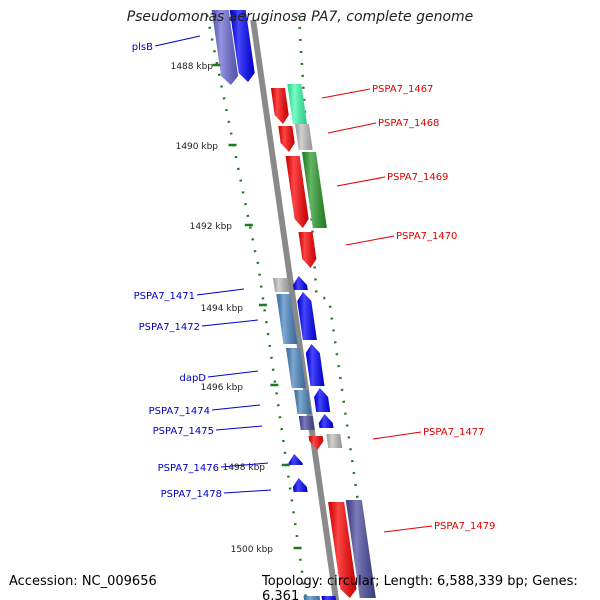  I want to click on gene-feature-gene-1471-gray, so click(281, 285).